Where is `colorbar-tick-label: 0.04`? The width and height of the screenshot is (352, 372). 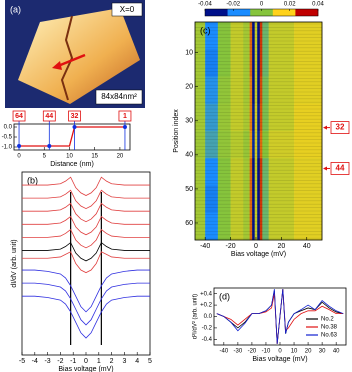
colorbar-tick-label: 0.04 is located at coordinates (318, 5).